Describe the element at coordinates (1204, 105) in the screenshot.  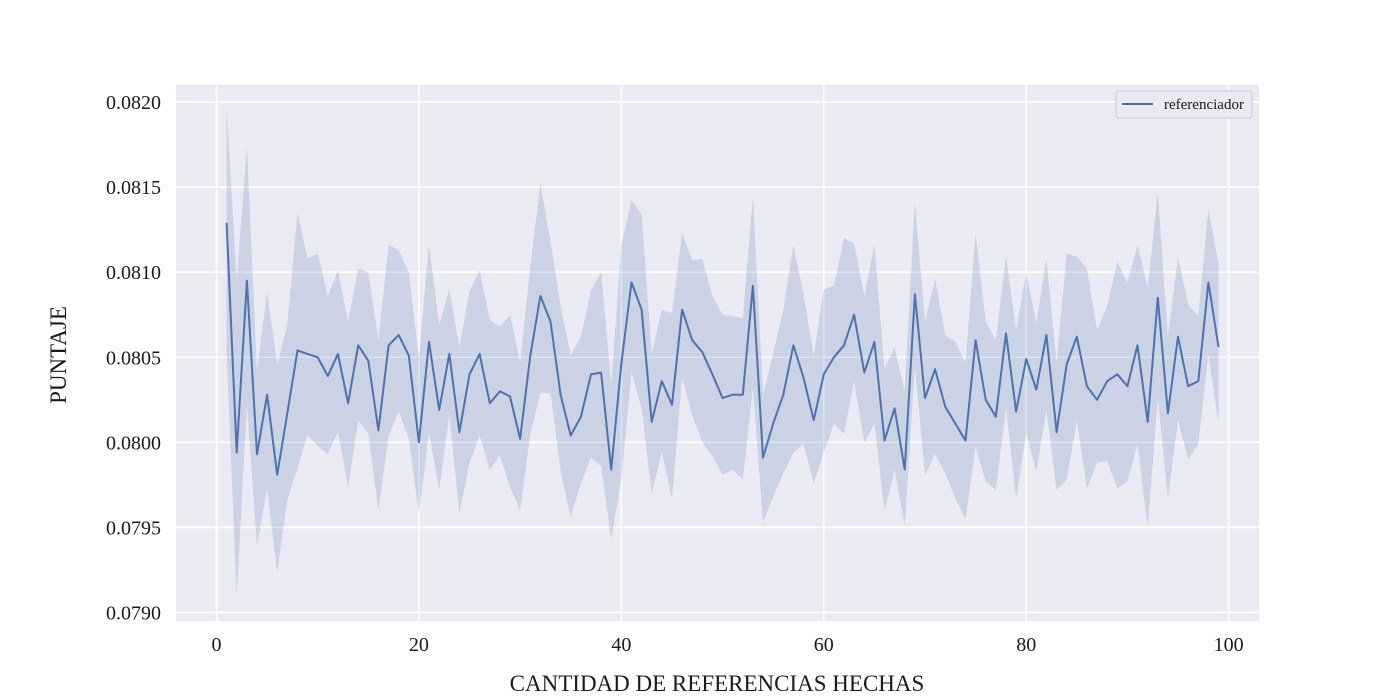
I see `legend-label: referenciador` at that location.